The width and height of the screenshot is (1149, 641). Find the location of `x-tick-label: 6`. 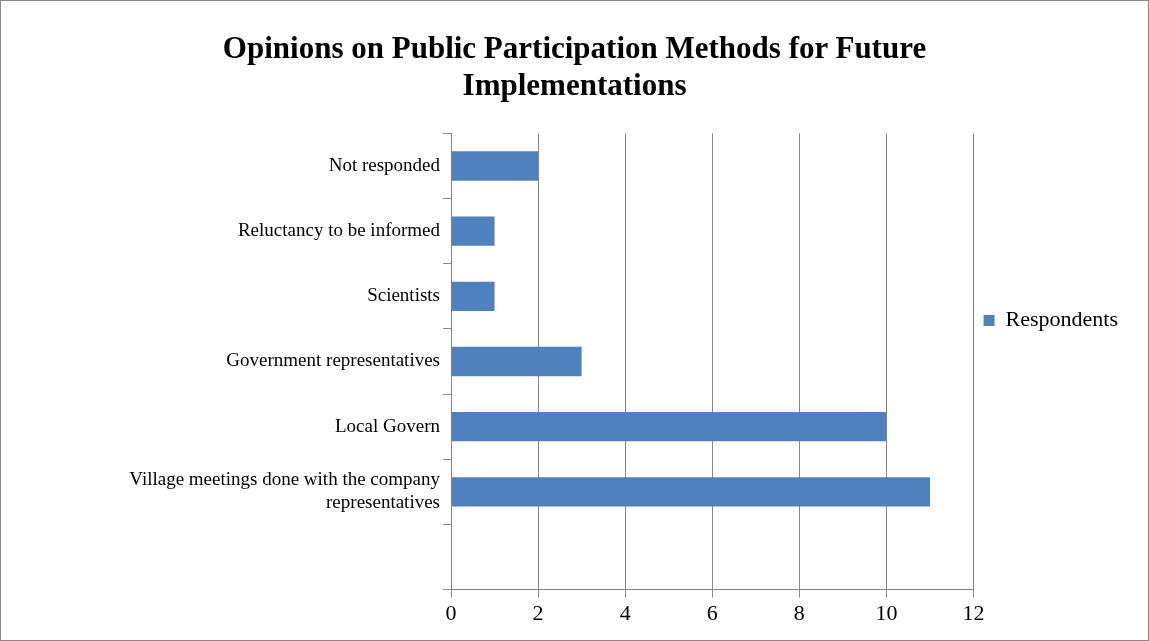

x-tick-label: 6 is located at coordinates (712, 612).